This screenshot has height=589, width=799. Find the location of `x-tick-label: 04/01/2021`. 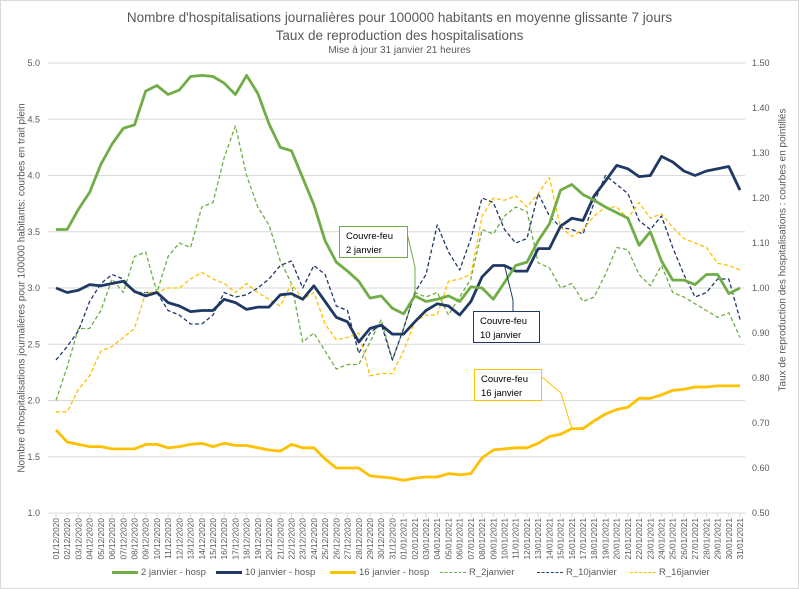

x-tick-label: 04/01/2021 is located at coordinates (437, 539).